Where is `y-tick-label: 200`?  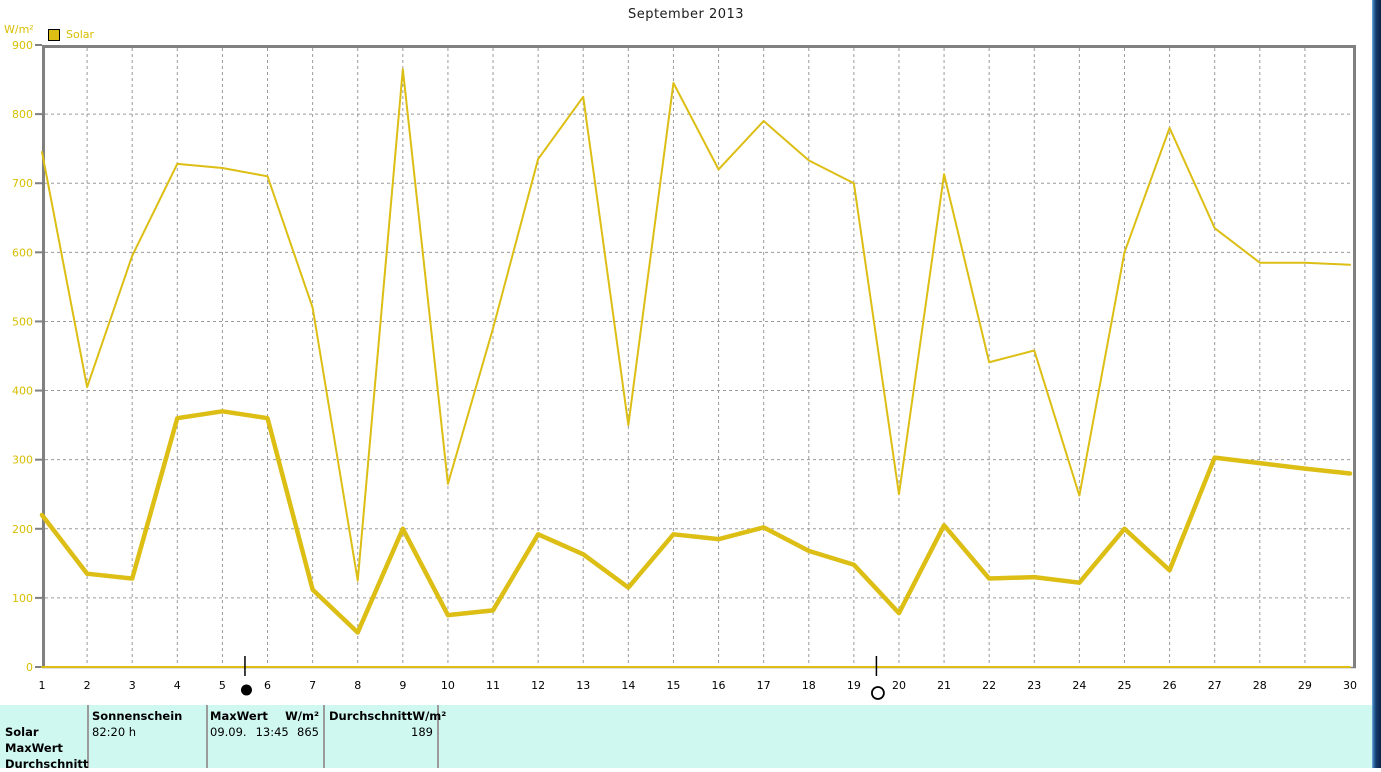 y-tick-label: 200 is located at coordinates (22, 529).